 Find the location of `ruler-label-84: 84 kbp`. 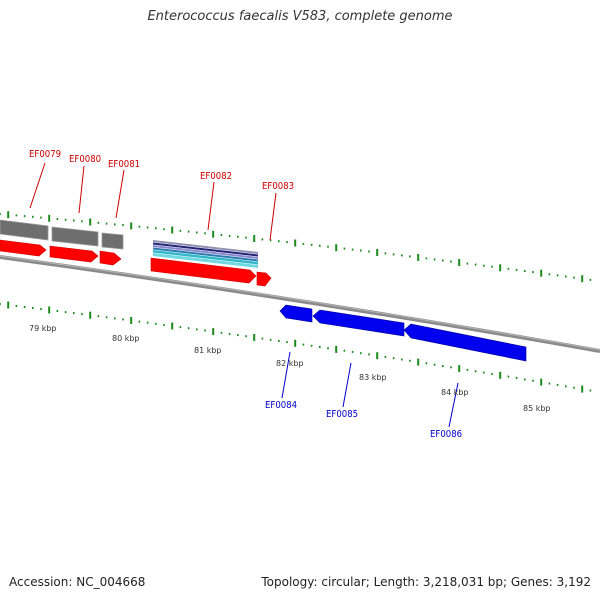

ruler-label-84: 84 kbp is located at coordinates (455, 392).